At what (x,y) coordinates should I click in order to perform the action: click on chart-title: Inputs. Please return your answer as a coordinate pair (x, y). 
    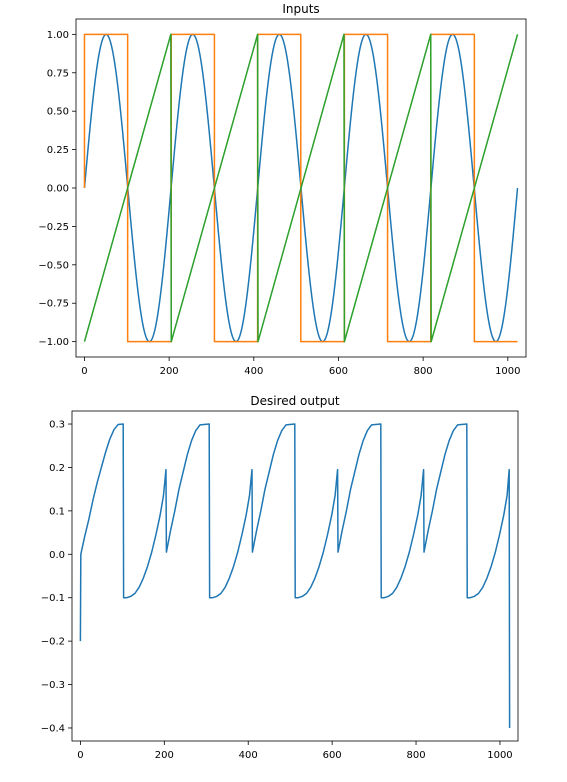
    Looking at the image, I should click on (300, 9).